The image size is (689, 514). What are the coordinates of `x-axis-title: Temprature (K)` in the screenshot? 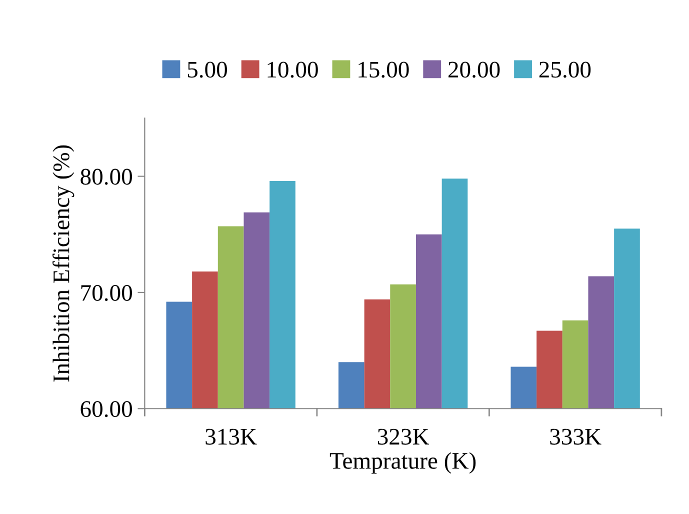 It's located at (403, 463).